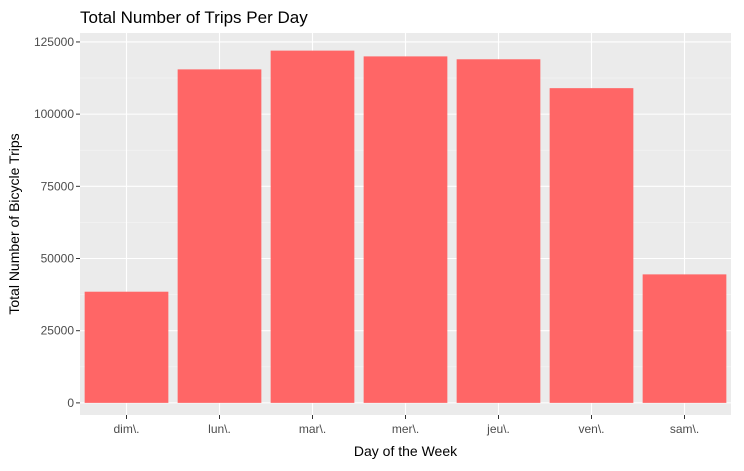 The height and width of the screenshot is (471, 744). I want to click on y-tick-label: 100000, so click(54, 114).